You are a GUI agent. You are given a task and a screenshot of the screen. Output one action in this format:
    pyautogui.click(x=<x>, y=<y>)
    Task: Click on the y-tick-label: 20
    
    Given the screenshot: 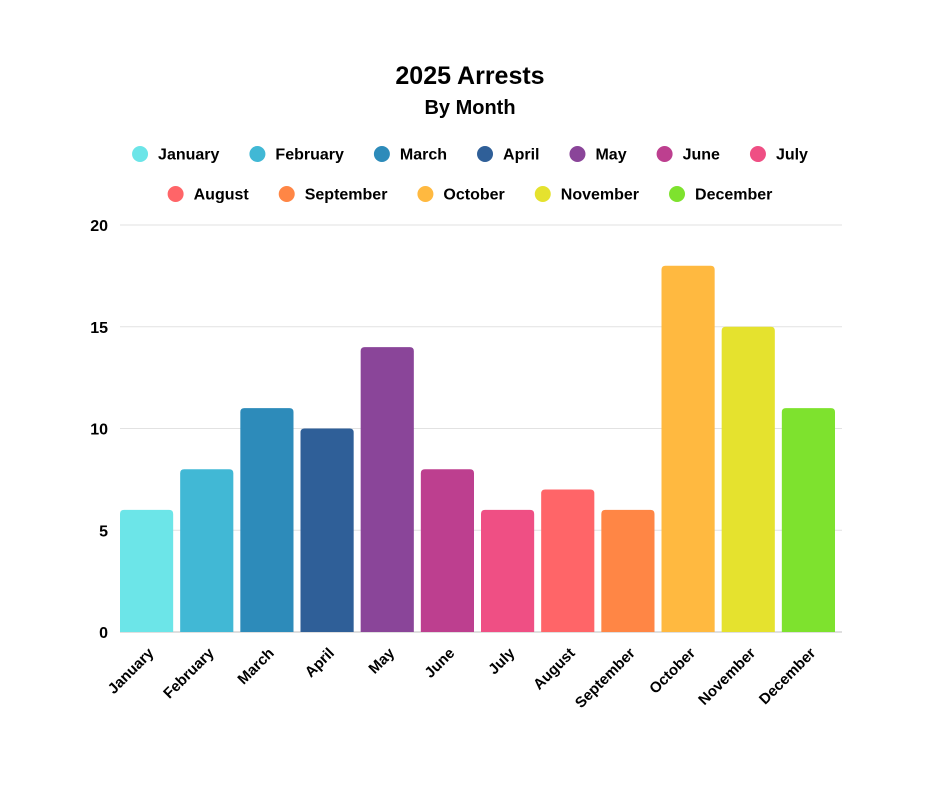 What is the action you would take?
    pyautogui.click(x=99, y=226)
    